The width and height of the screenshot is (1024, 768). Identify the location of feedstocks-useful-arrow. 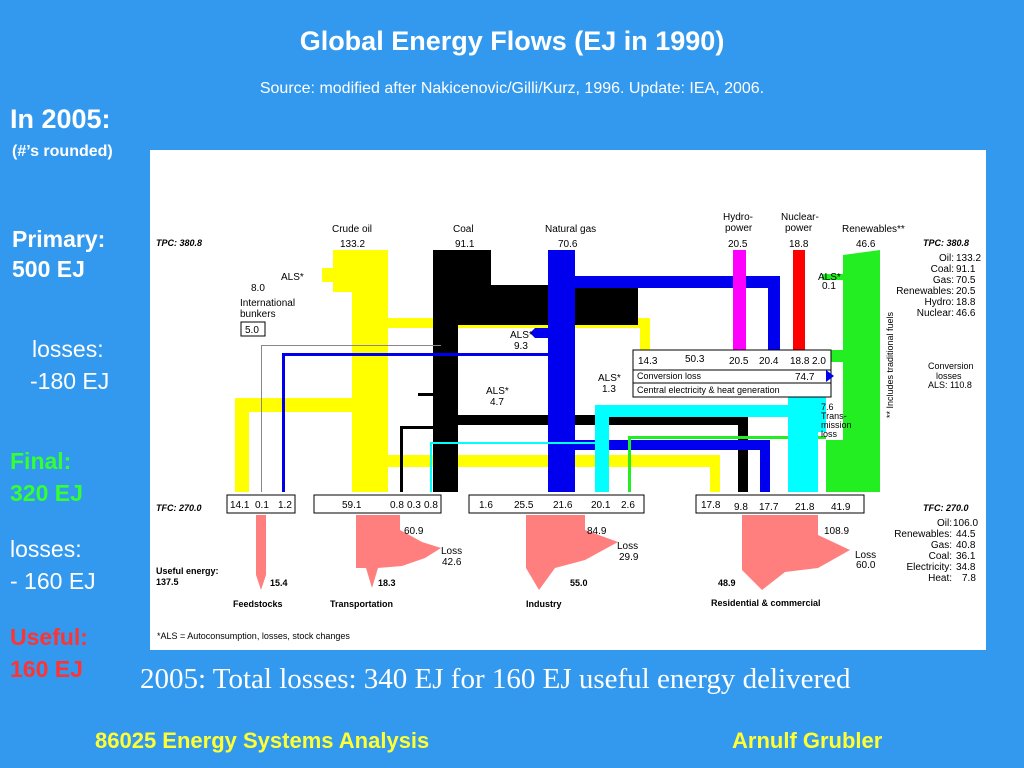
(261, 552).